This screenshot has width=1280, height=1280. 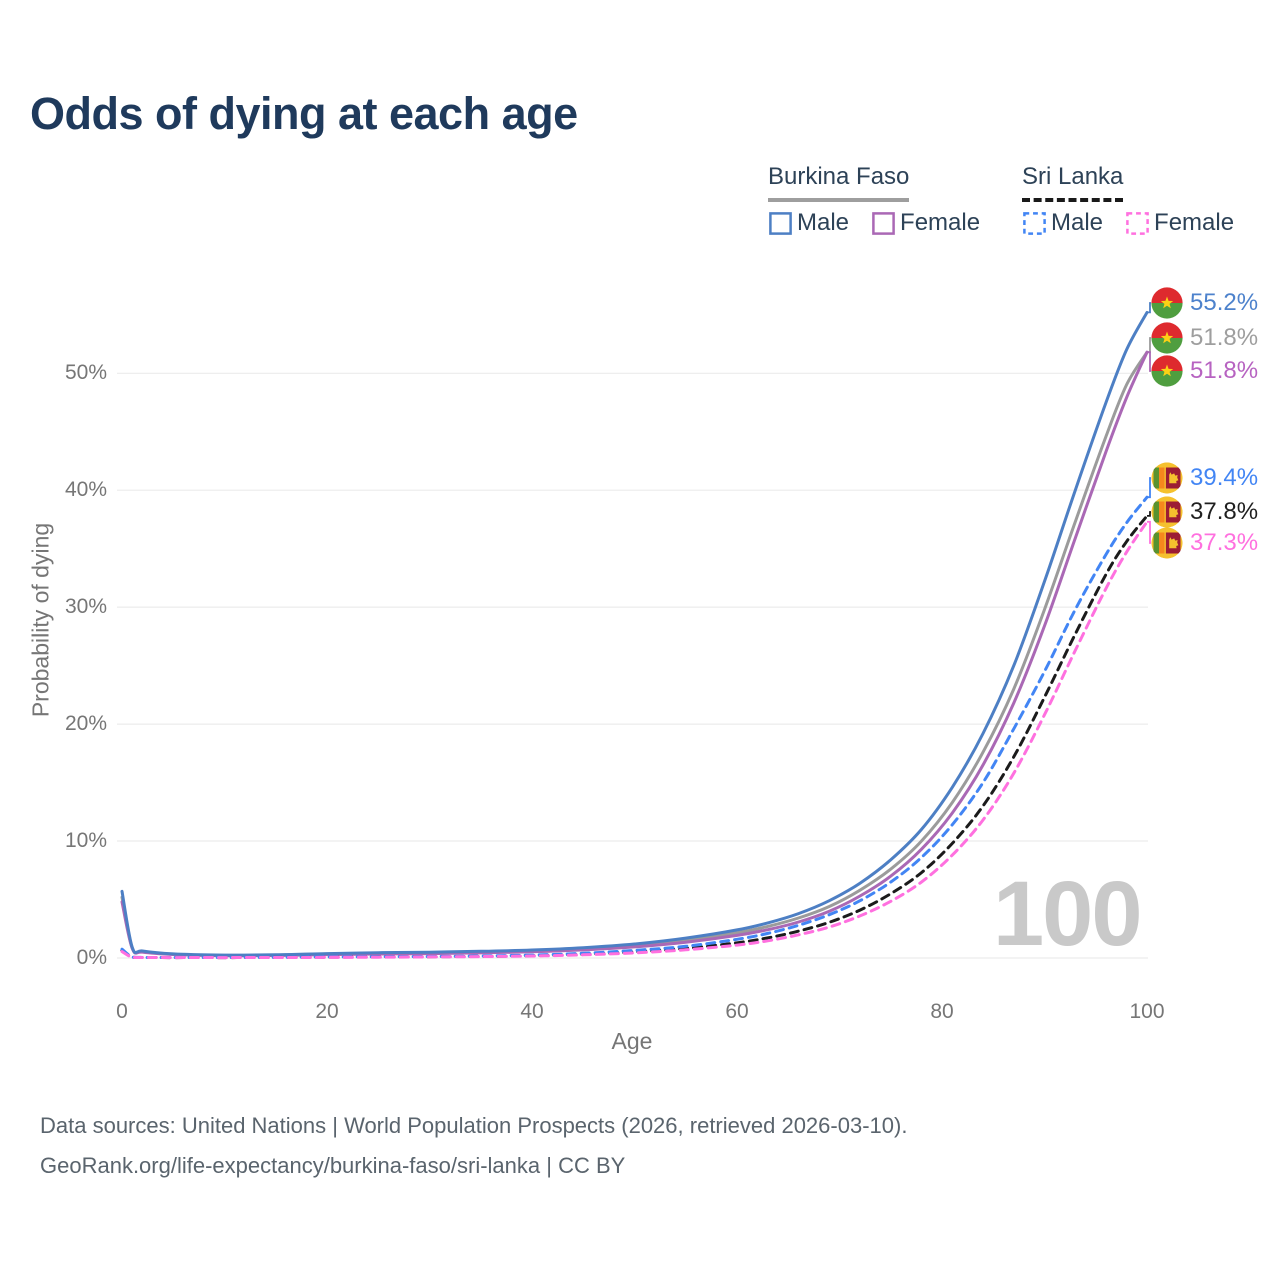 What do you see at coordinates (40, 620) in the screenshot?
I see `y-axis-title: Probability of dying` at bounding box center [40, 620].